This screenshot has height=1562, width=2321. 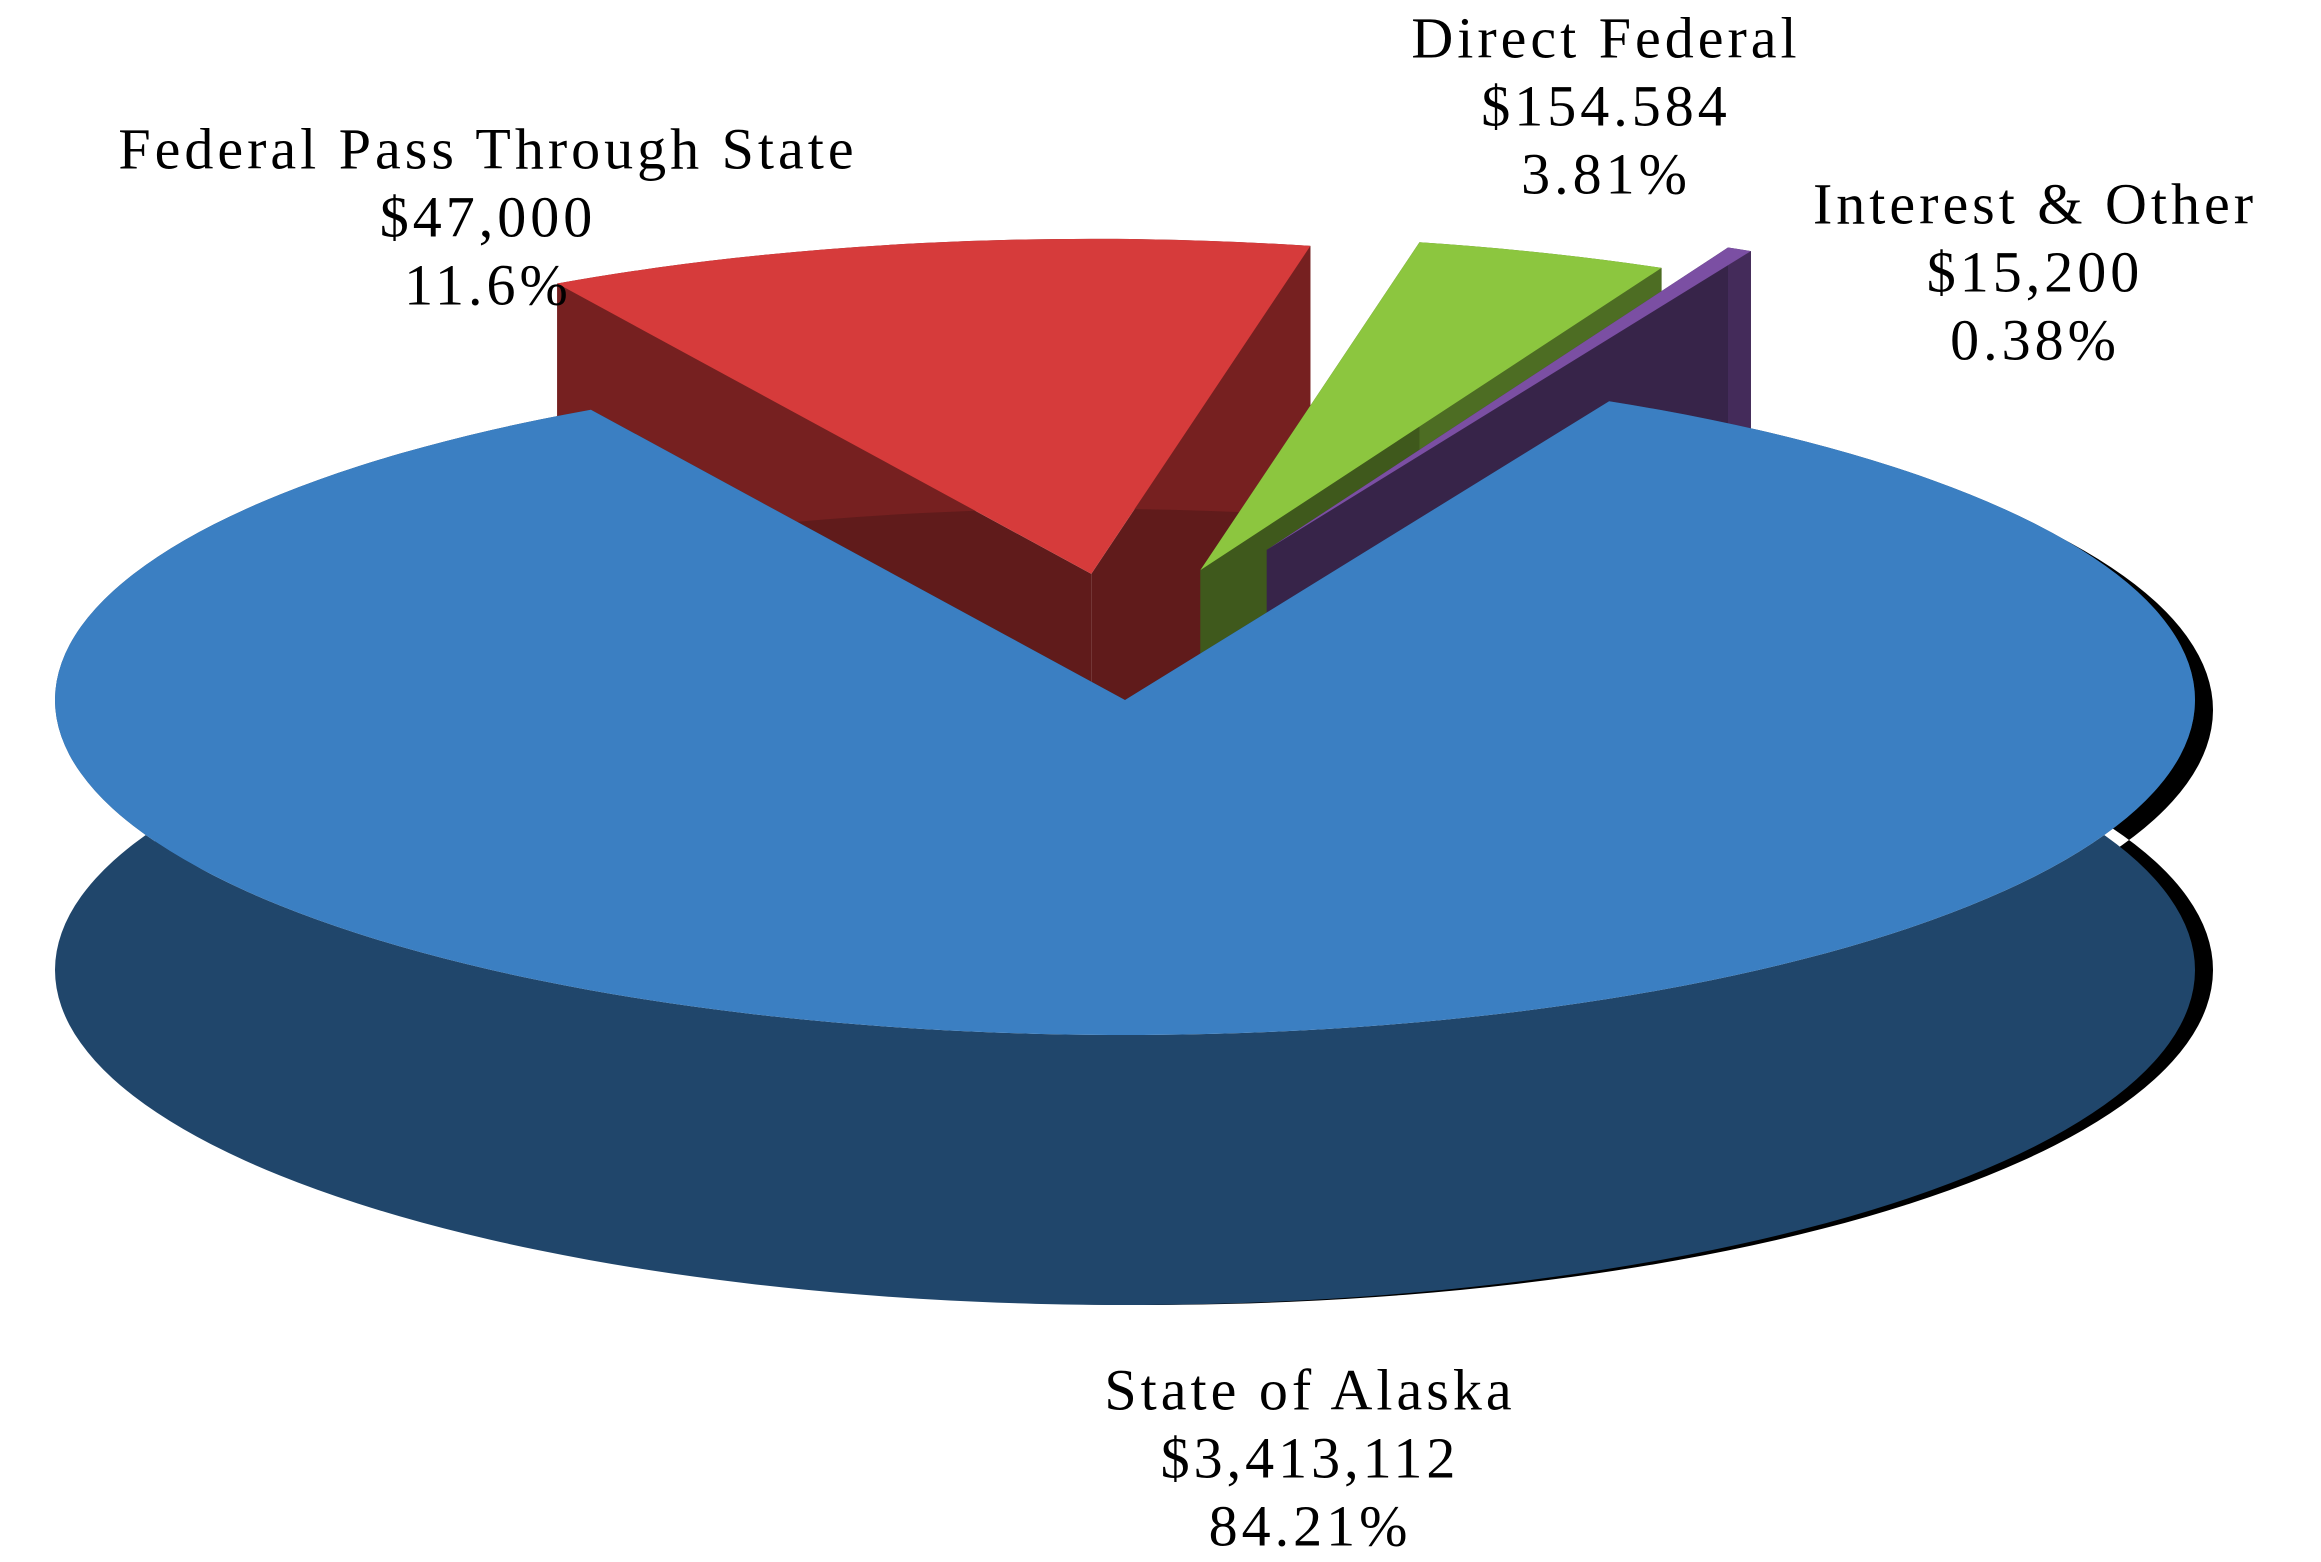 What do you see at coordinates (1606, 105) in the screenshot?
I see `slice-amount: $154.584` at bounding box center [1606, 105].